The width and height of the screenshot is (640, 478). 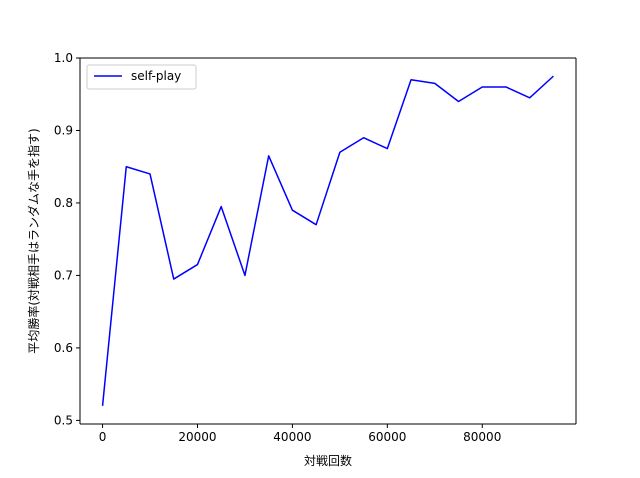 I want to click on x-ticks: 0 20000 40000 60000 80000, so click(x=300, y=434).